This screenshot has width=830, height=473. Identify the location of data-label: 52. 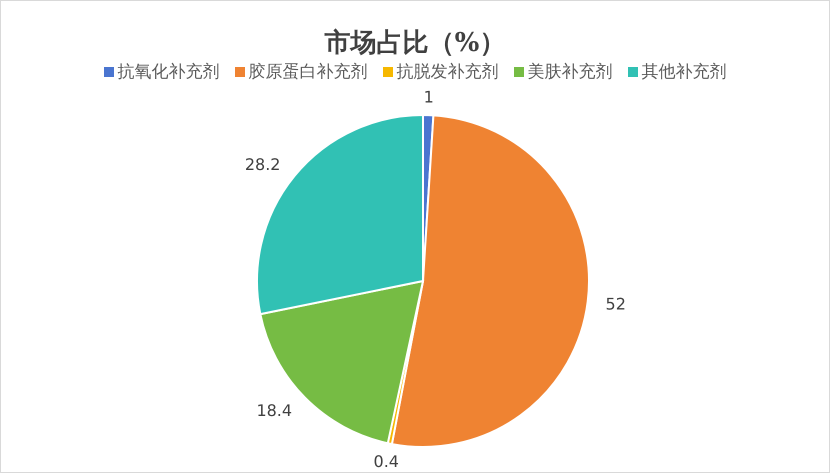
(616, 304).